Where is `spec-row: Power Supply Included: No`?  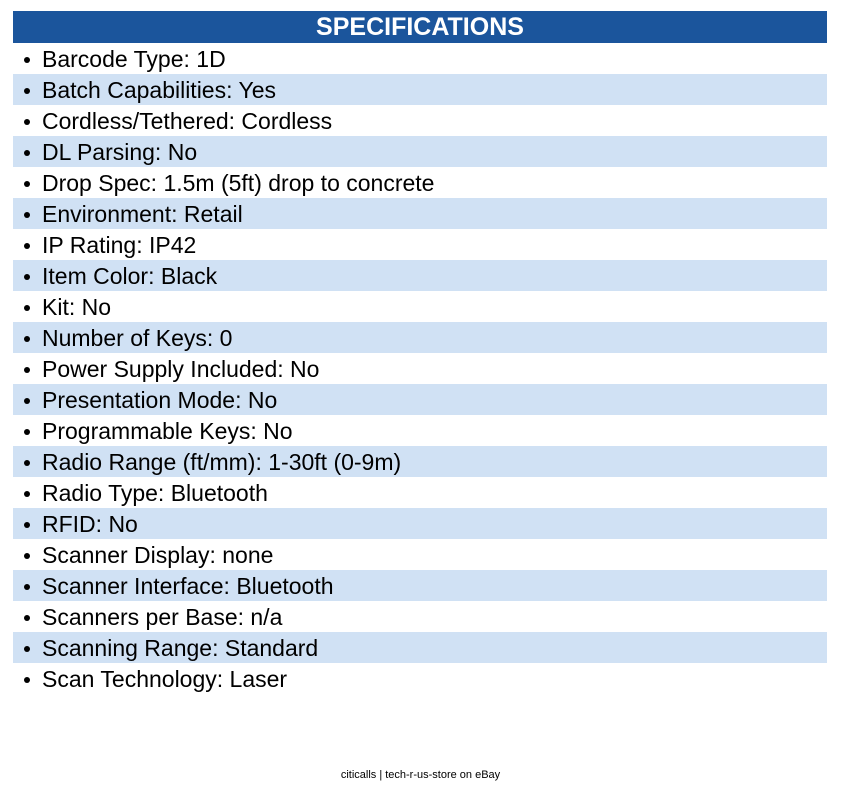
spec-row: Power Supply Included: No is located at coordinates (420, 368).